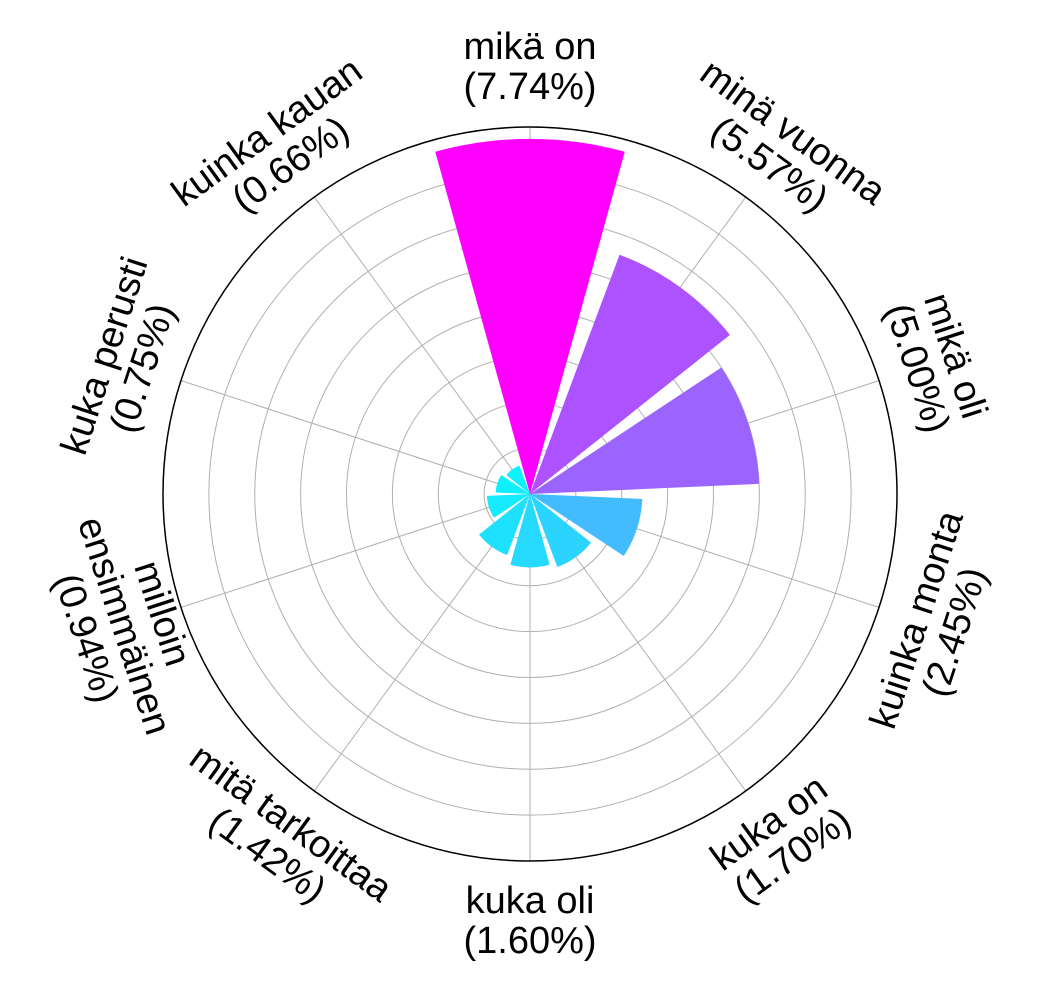  I want to click on category-label: kuinka kauan(0.66%), so click(267, 135).